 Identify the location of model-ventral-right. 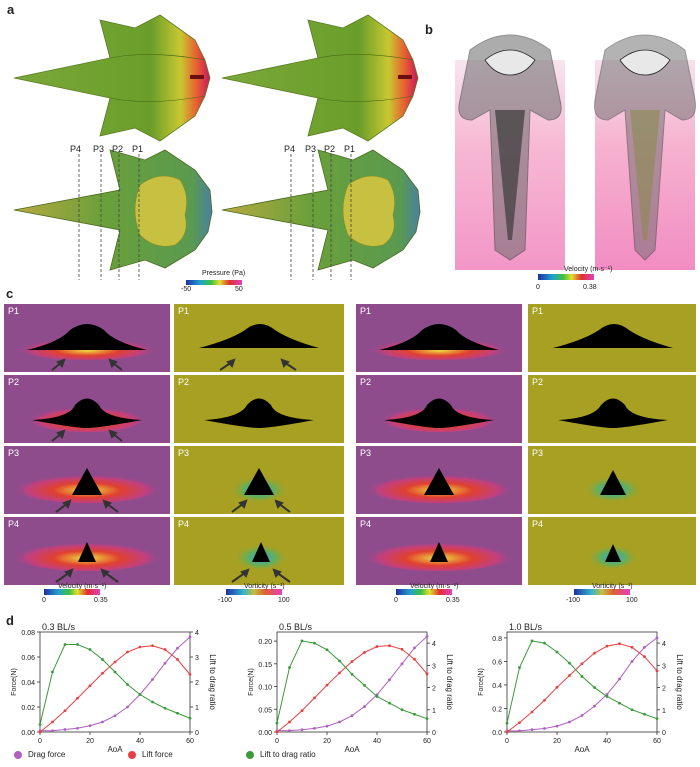
(321, 210).